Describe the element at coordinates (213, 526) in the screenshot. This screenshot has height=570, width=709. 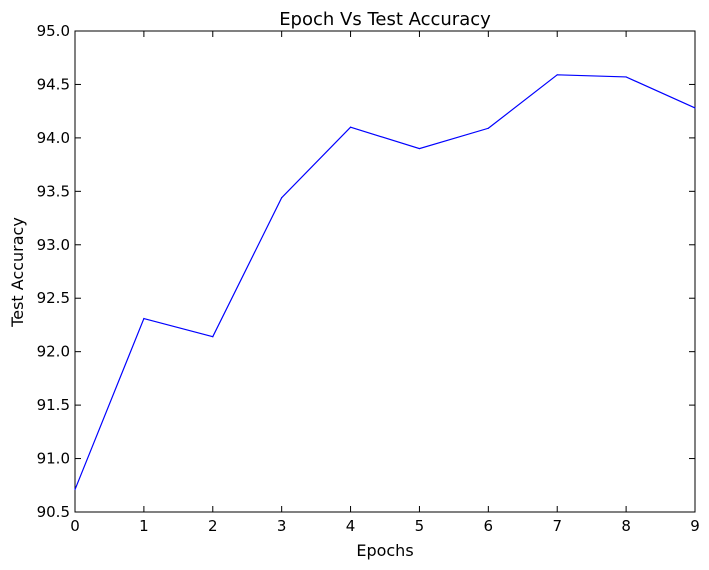
I see `x-tick-label: 2` at that location.